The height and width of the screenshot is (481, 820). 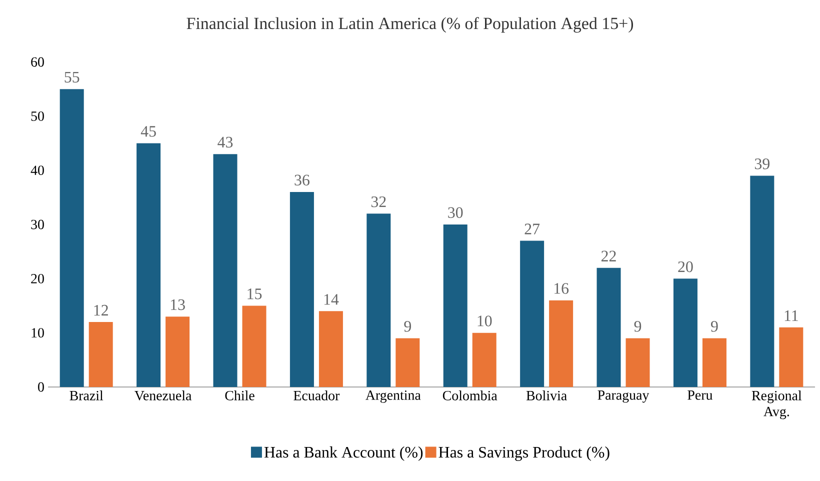 I want to click on y-tick-label: 0, so click(x=41, y=387).